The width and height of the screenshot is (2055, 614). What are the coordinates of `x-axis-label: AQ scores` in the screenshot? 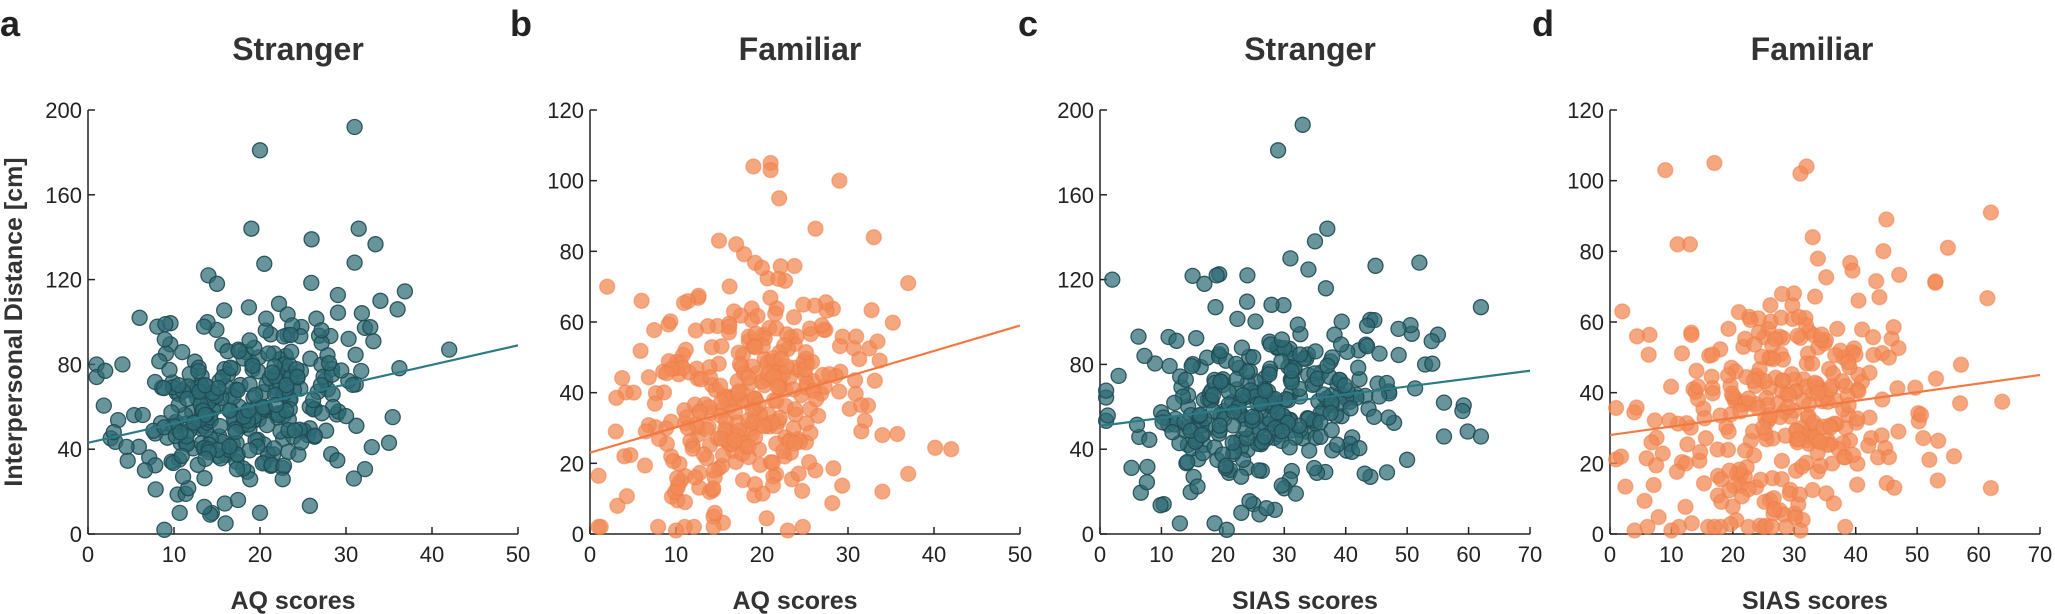 It's located at (292, 600).